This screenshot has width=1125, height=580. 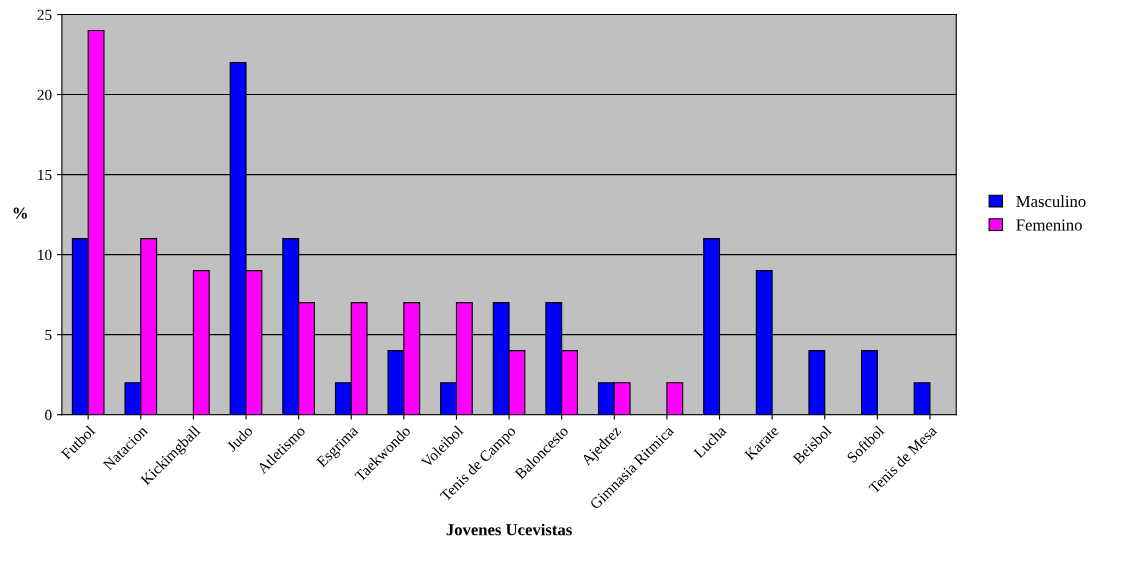 What do you see at coordinates (20, 213) in the screenshot?
I see `y-axis-title: %` at bounding box center [20, 213].